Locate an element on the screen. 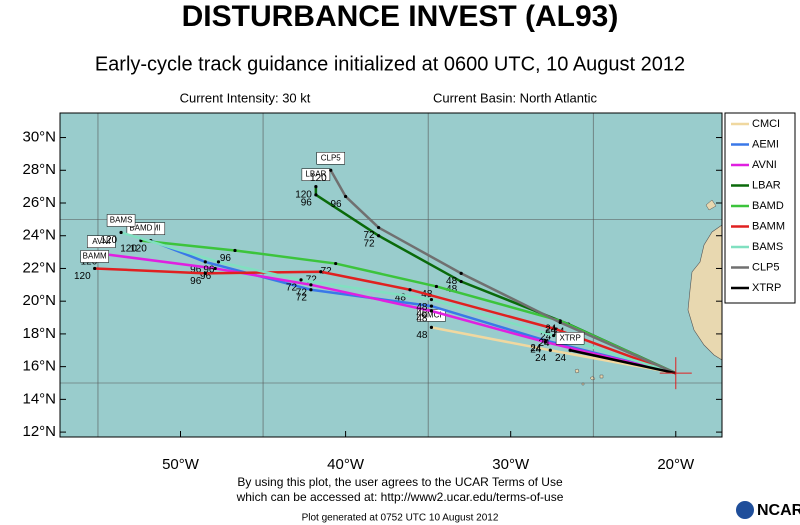 This screenshot has height=525, width=800. logo-icon is located at coordinates (745, 510).